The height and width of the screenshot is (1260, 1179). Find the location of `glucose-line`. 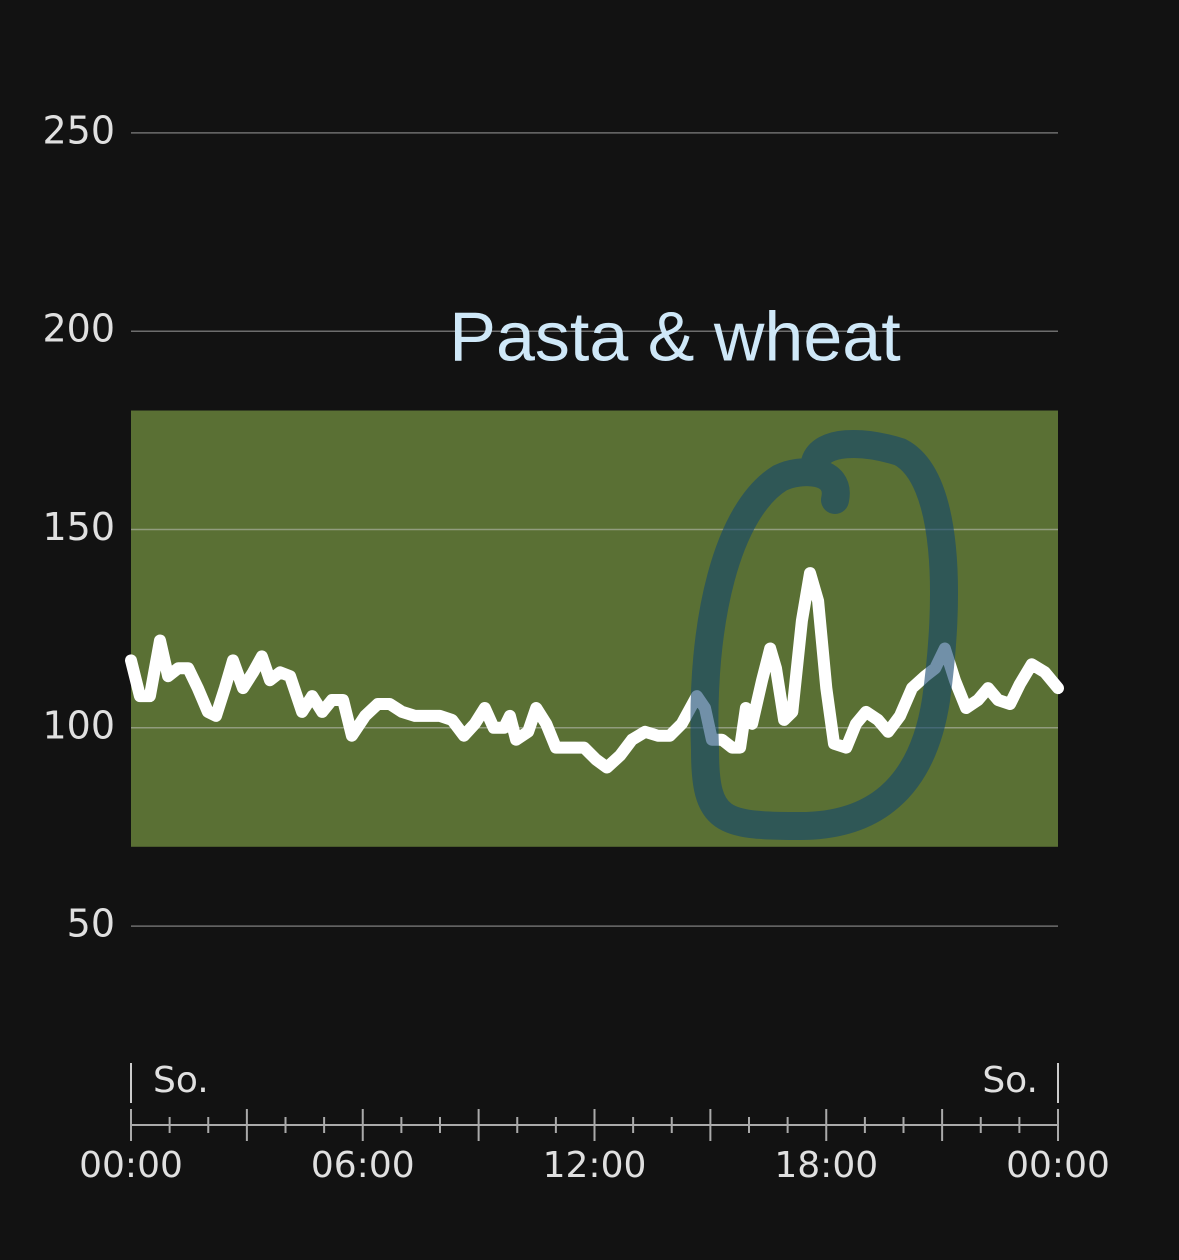

glucose-line is located at coordinates (594, 670).